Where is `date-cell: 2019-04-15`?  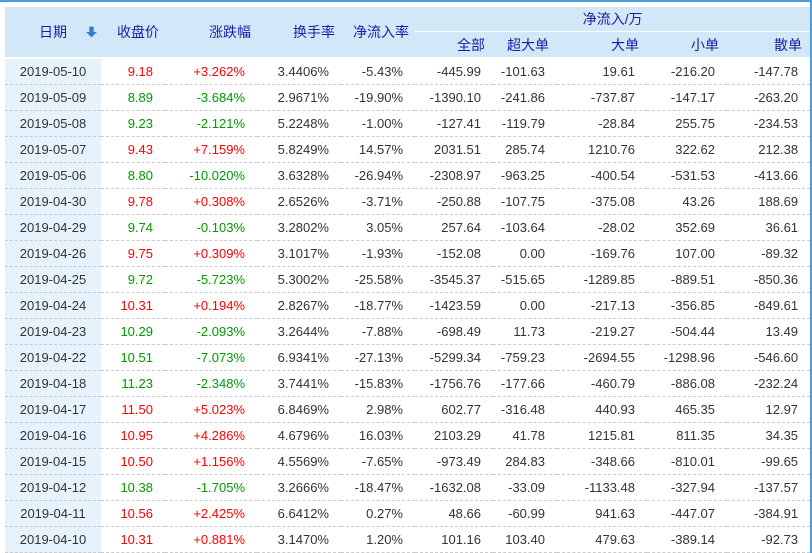
date-cell: 2019-04-15 is located at coordinates (53, 461).